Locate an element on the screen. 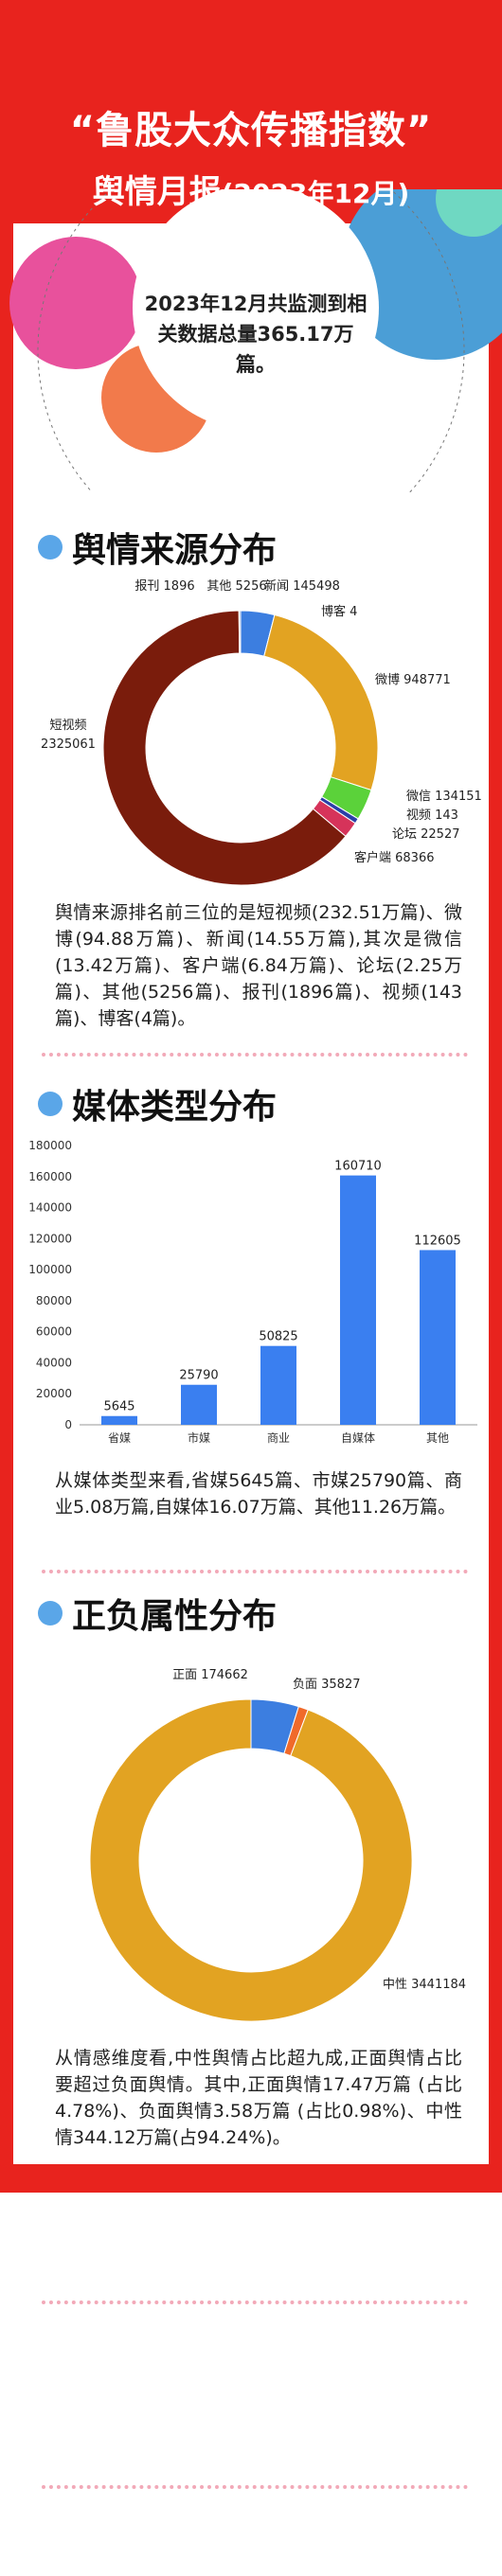 The image size is (502, 2576). decor-circle-pink is located at coordinates (75, 303).